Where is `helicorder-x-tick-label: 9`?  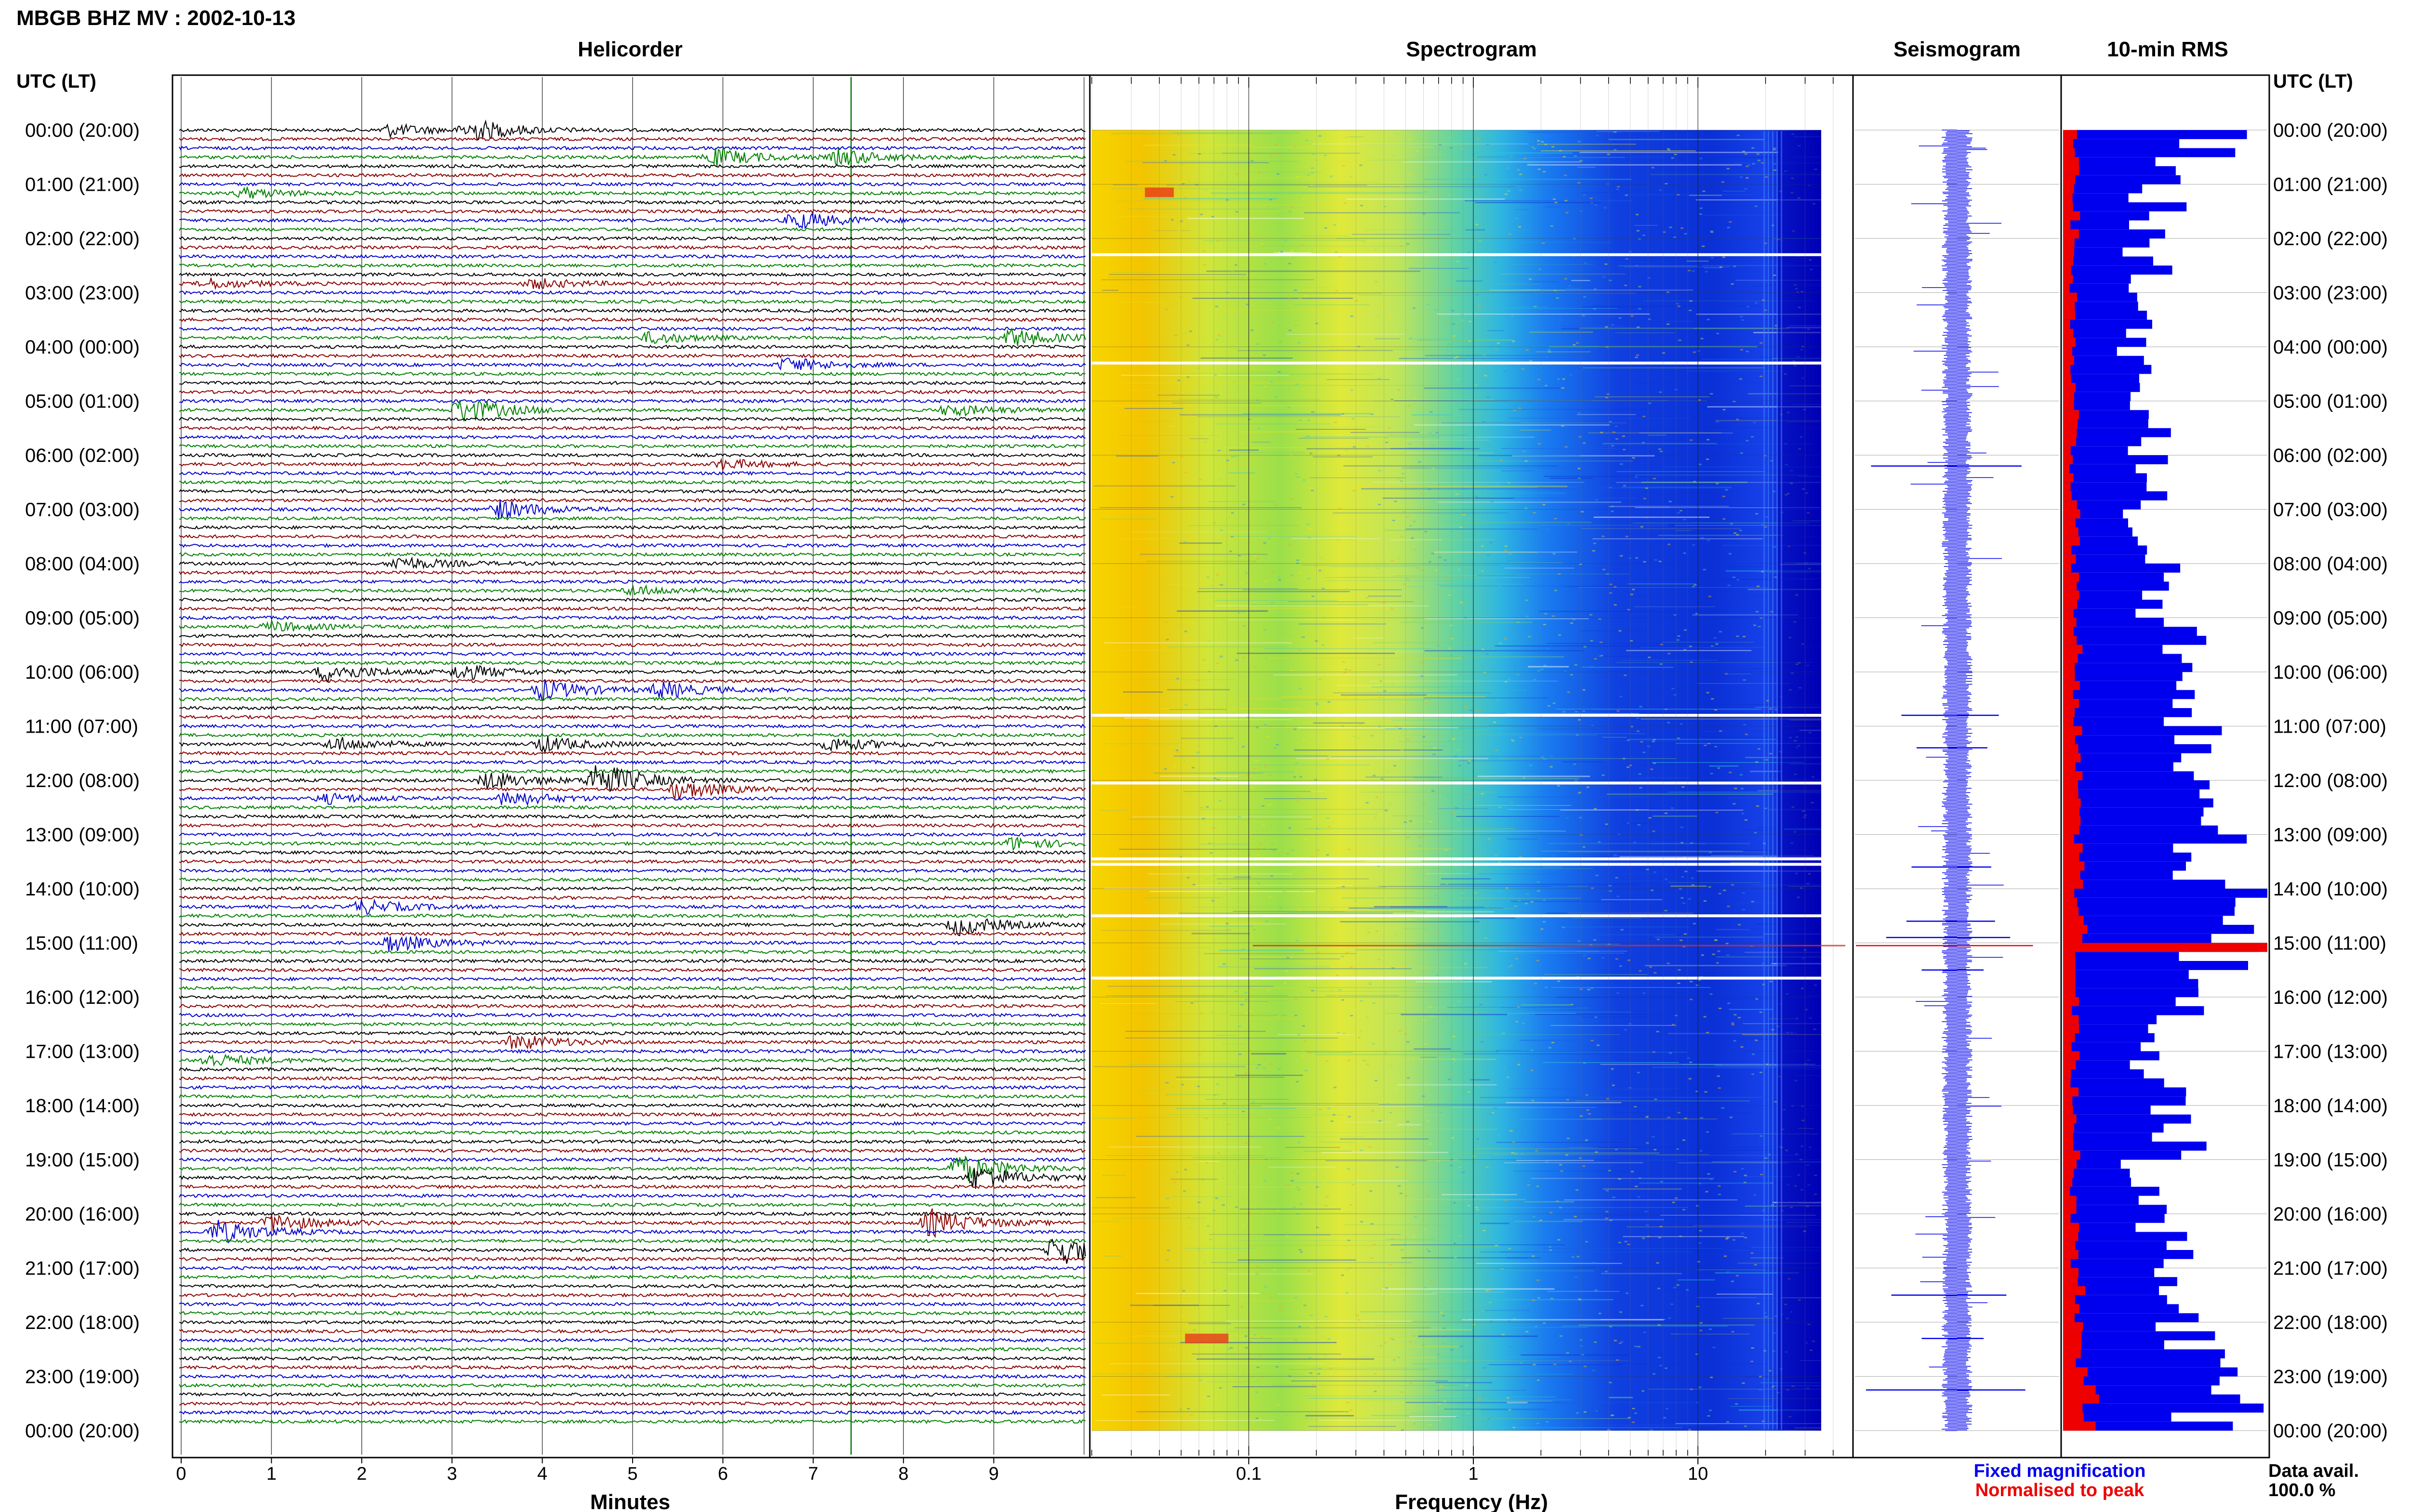 helicorder-x-tick-label: 9 is located at coordinates (994, 1474).